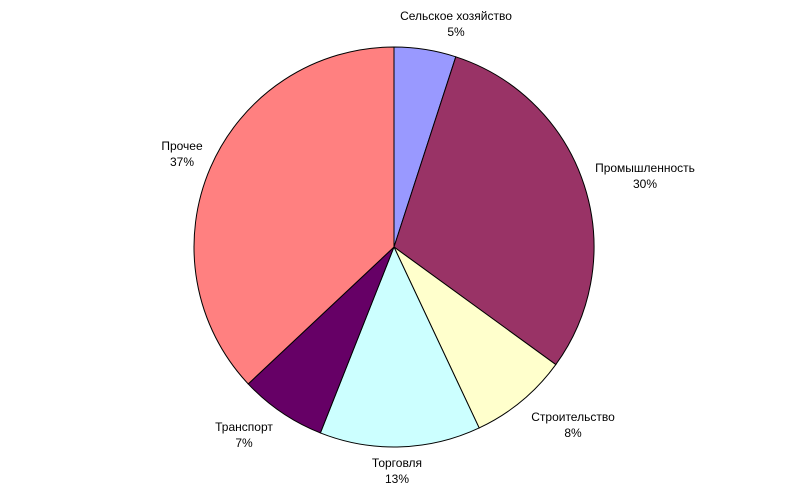  Describe the element at coordinates (397, 463) in the screenshot. I see `slice-label-name: Торговля` at that location.